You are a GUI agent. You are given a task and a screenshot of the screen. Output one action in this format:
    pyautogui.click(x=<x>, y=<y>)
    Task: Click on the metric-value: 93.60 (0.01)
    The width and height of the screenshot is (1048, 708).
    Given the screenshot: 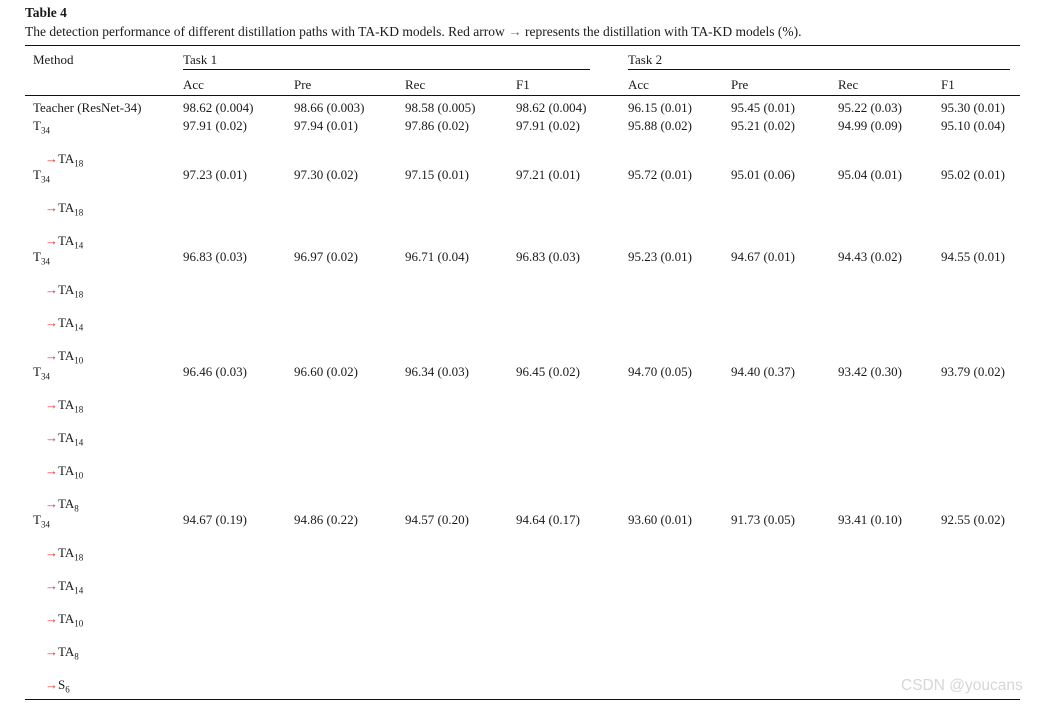 What is the action you would take?
    pyautogui.click(x=660, y=519)
    